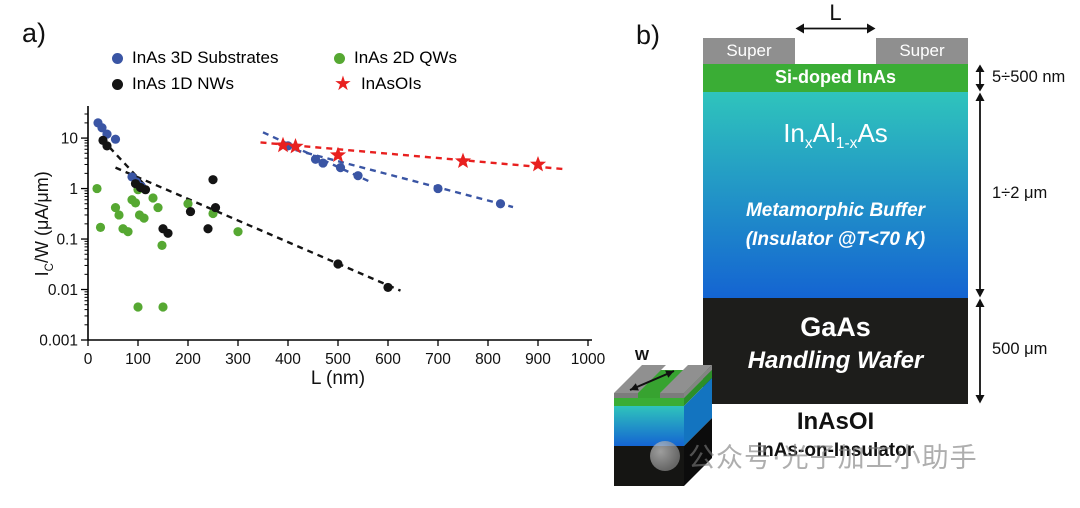 This screenshot has height=508, width=1080. What do you see at coordinates (338, 378) in the screenshot?
I see `x-axis-label: L (nm)` at bounding box center [338, 378].